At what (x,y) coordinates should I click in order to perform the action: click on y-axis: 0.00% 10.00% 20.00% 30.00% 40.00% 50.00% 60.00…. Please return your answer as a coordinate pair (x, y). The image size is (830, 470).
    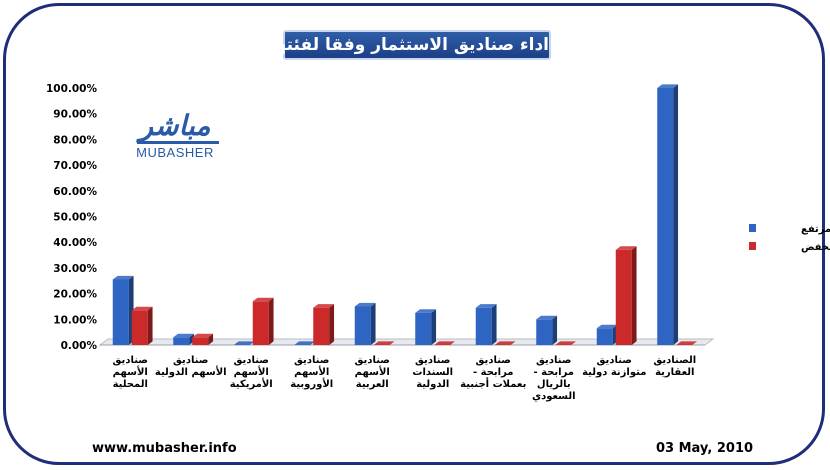
    Looking at the image, I should click on (72, 217).